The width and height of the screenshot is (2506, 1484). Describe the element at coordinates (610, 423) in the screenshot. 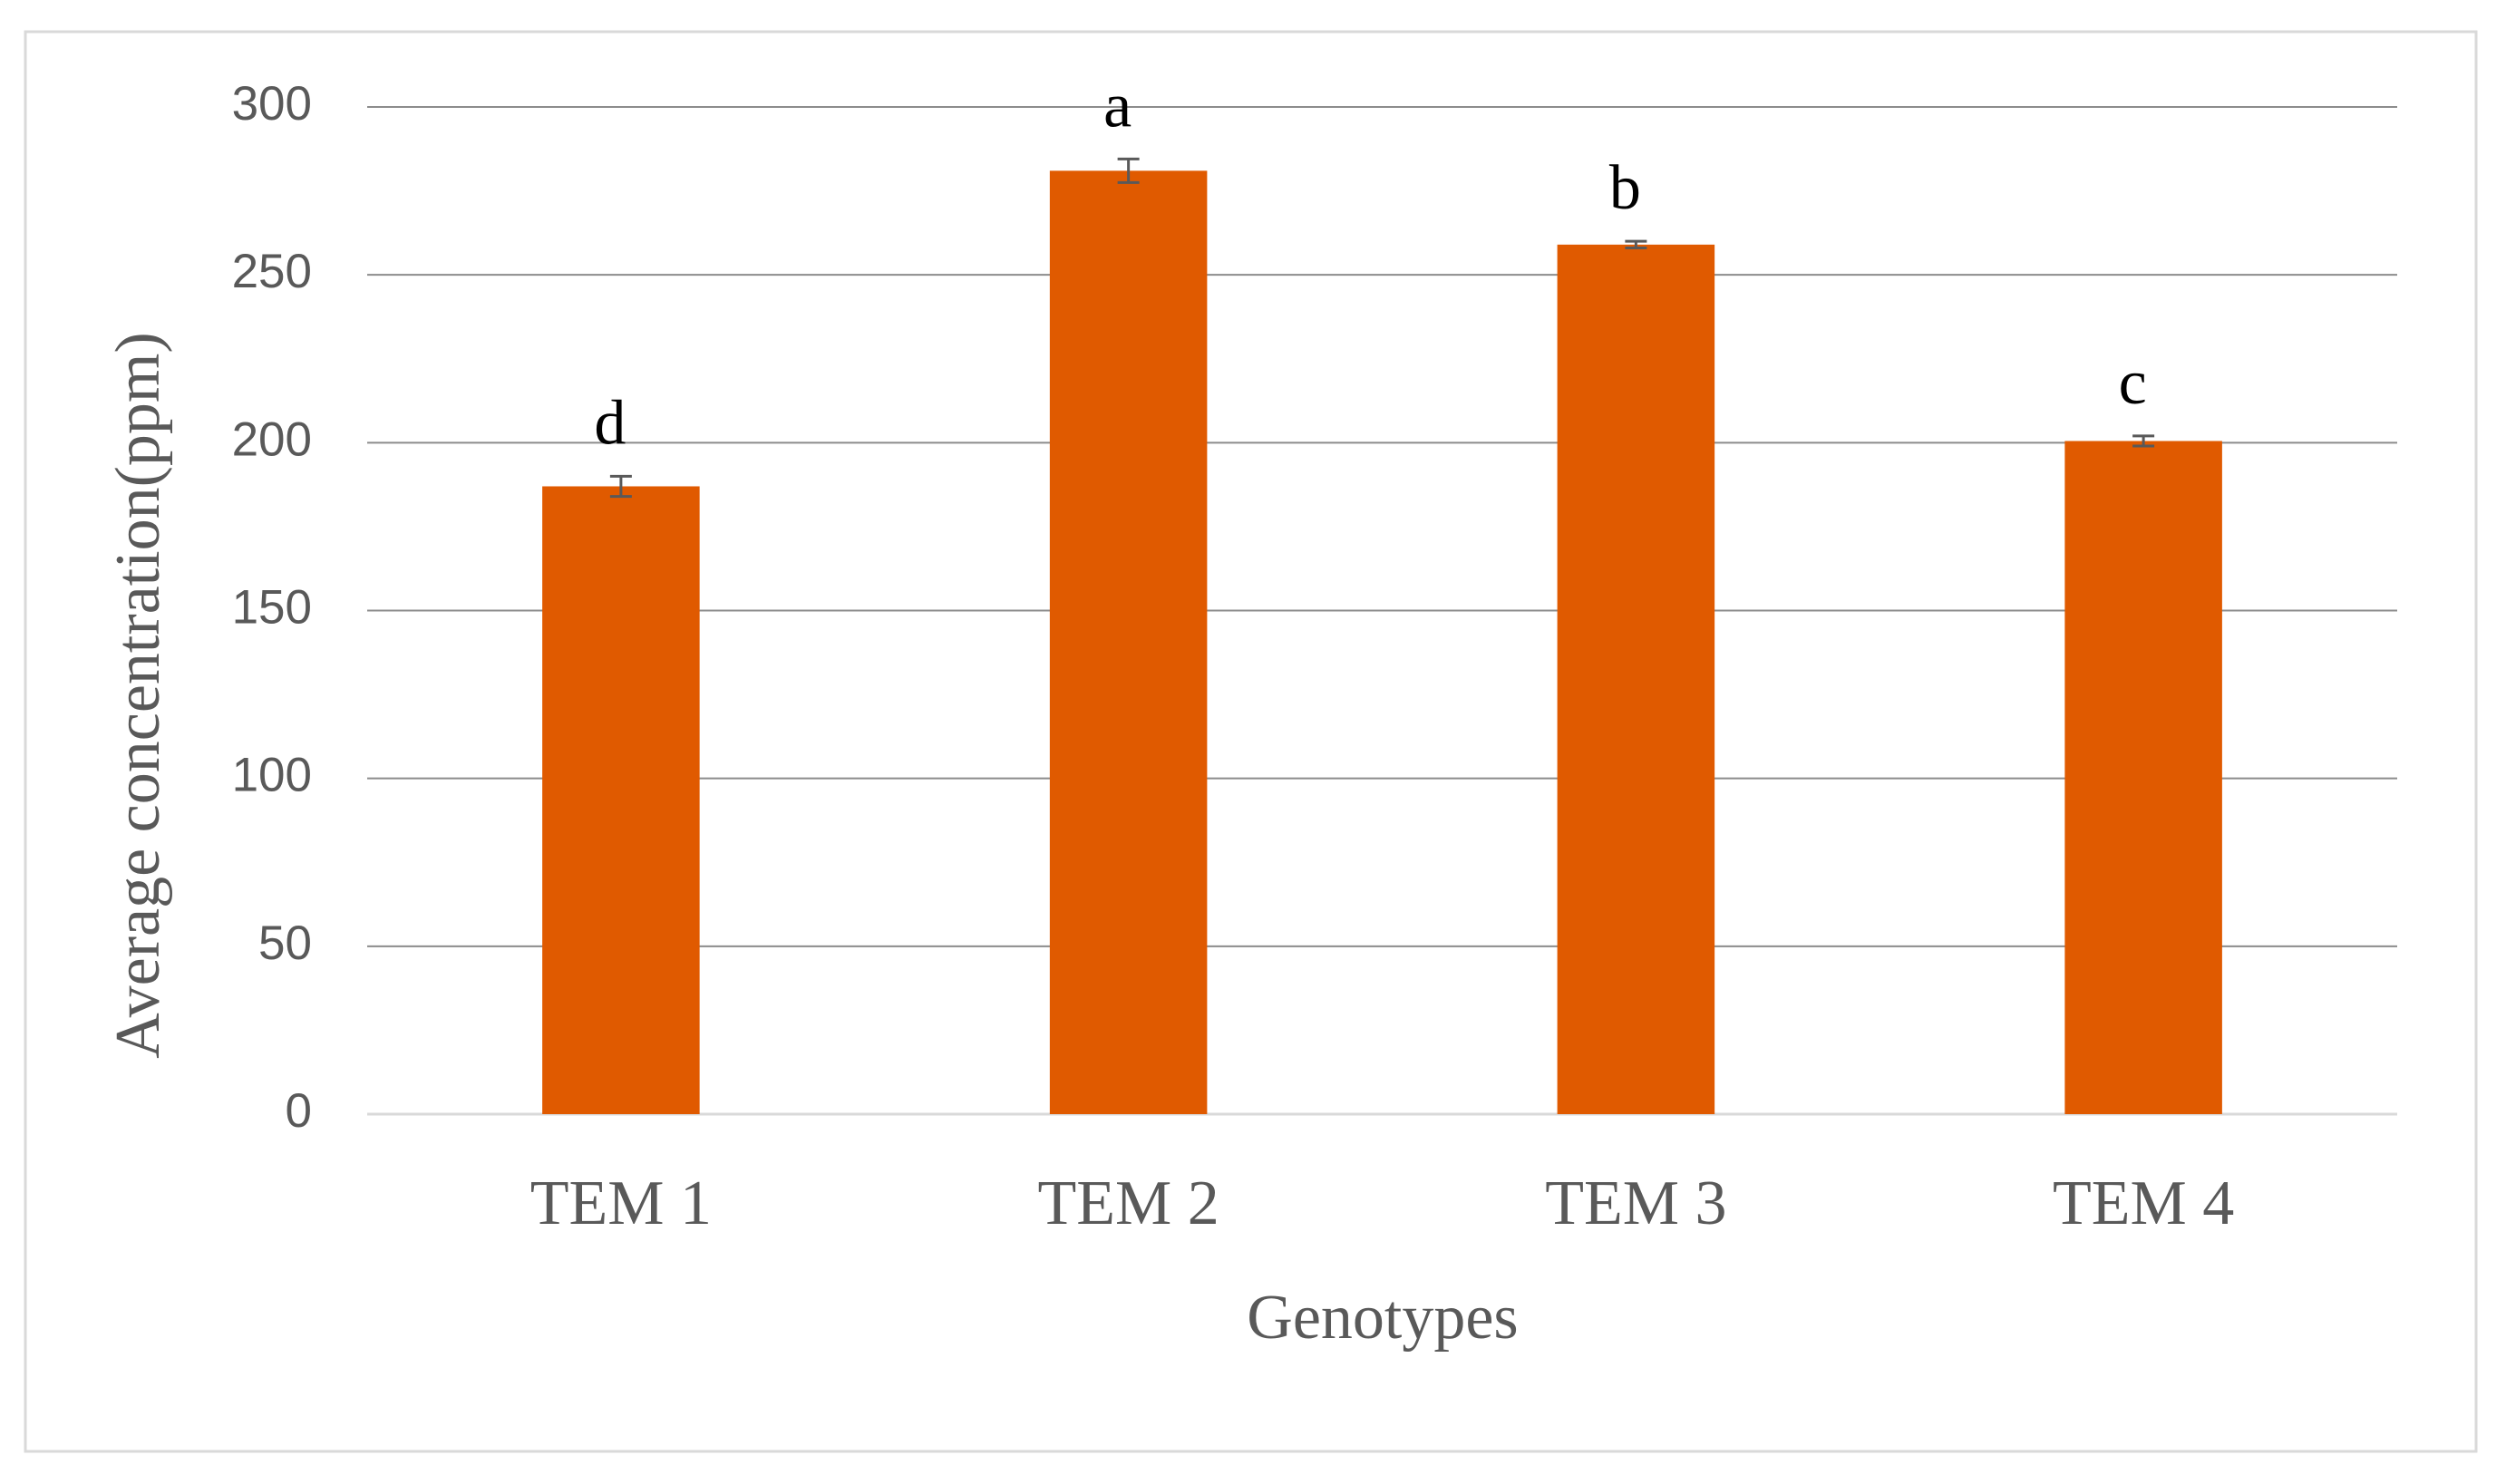

I see `annotation: d` at that location.